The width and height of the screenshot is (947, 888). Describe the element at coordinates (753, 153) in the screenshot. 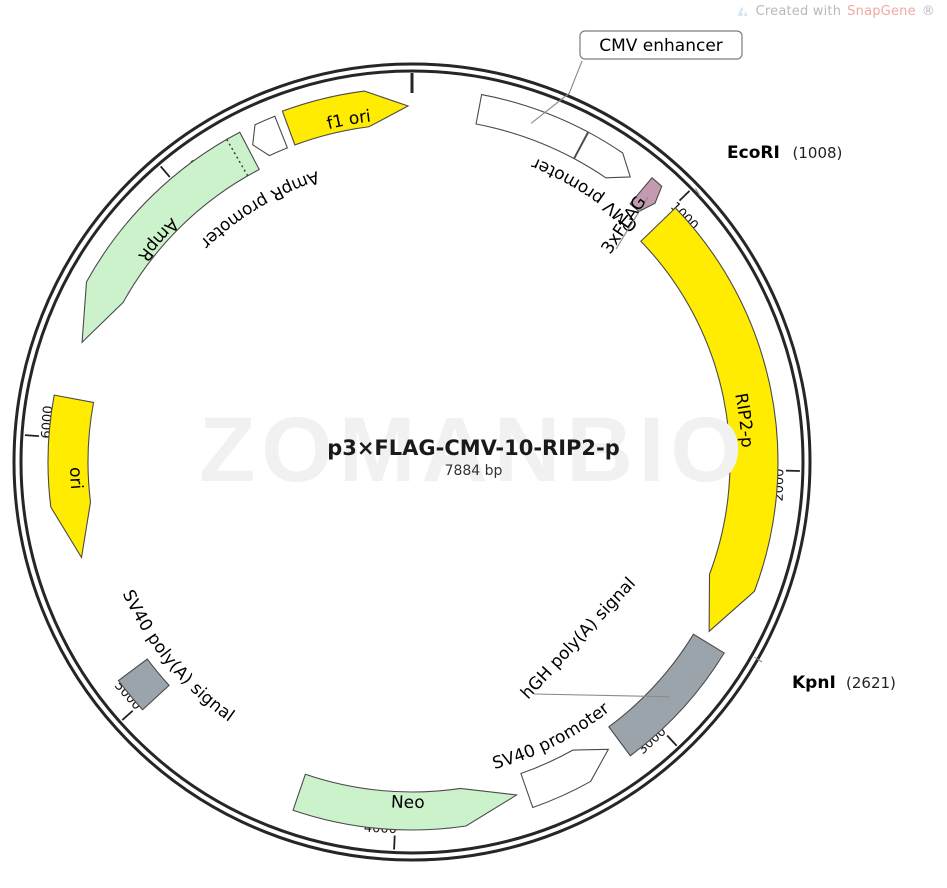

I see `site-name-ecori: EcoRI` at that location.